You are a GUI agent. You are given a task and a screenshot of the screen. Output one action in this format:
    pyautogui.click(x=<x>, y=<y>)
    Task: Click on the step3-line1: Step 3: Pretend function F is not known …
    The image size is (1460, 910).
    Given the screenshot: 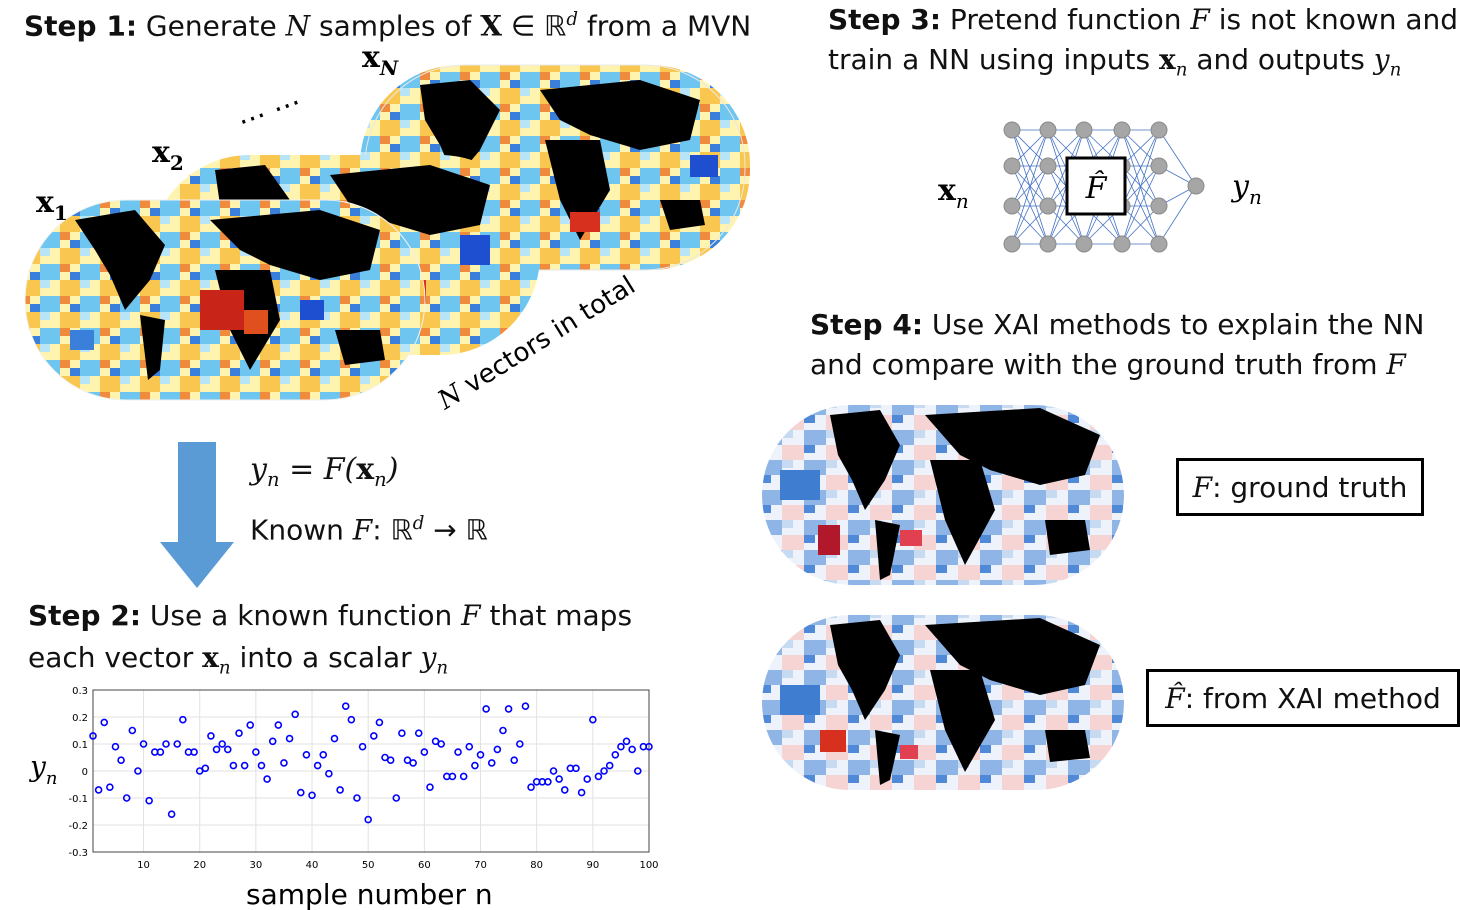 What is the action you would take?
    pyautogui.click(x=1143, y=19)
    